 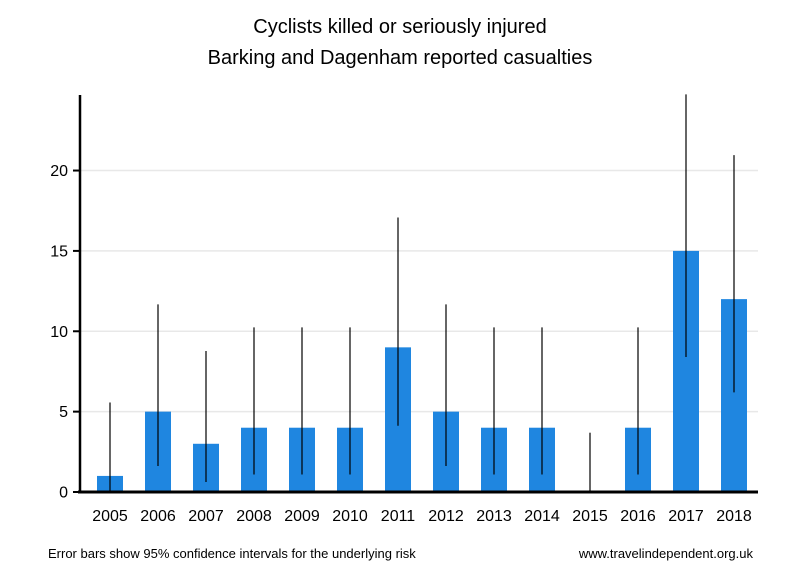 What do you see at coordinates (158, 516) in the screenshot?
I see `x-tick-label-2006: 2006` at bounding box center [158, 516].